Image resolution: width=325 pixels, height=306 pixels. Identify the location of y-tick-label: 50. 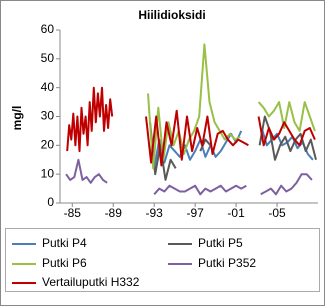
(48, 58).